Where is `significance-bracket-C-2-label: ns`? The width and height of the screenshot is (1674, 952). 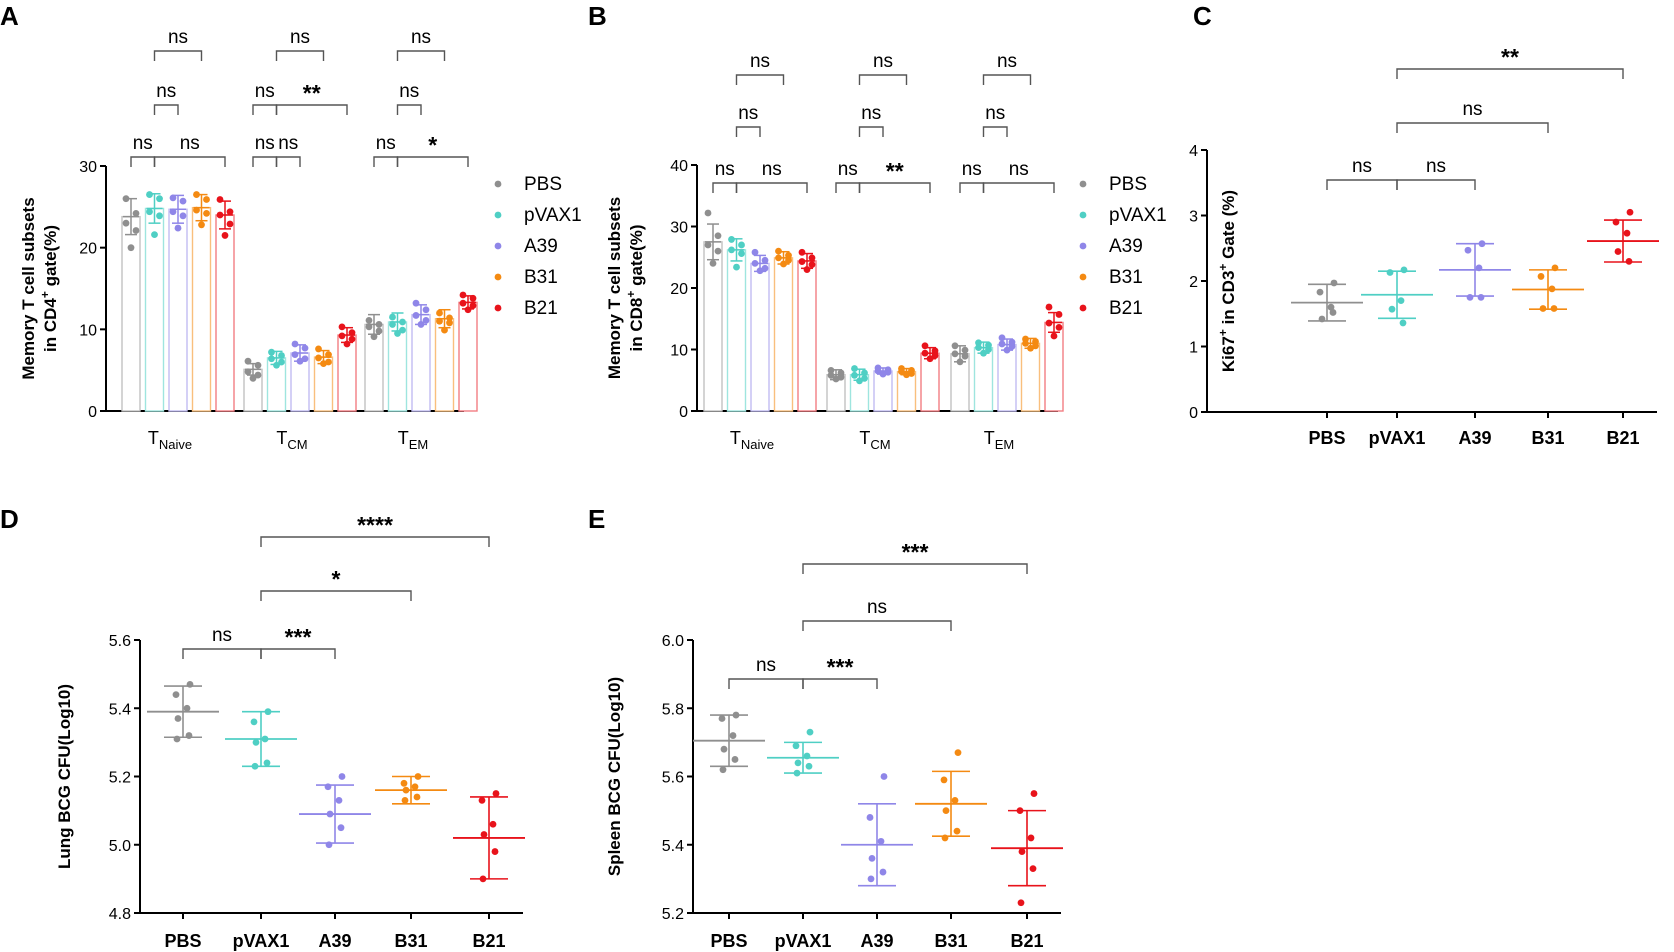
significance-bracket-C-2-label: ns is located at coordinates (1472, 109).